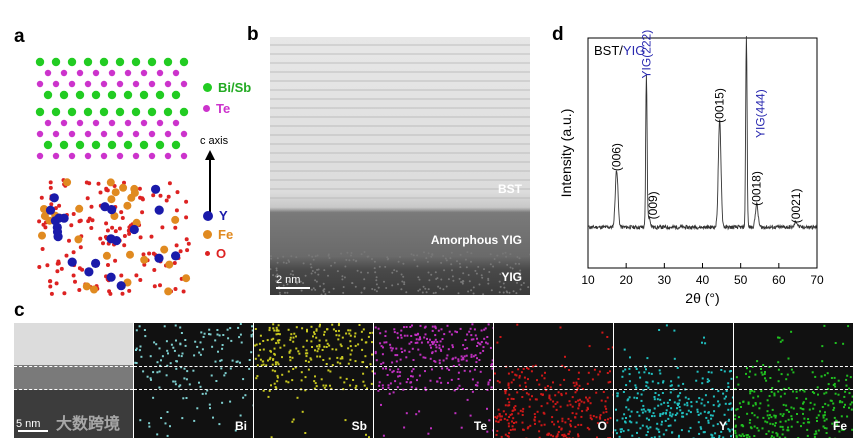  What do you see at coordinates (817, 280) in the screenshot?
I see `x-tick-label: 70` at bounding box center [817, 280].